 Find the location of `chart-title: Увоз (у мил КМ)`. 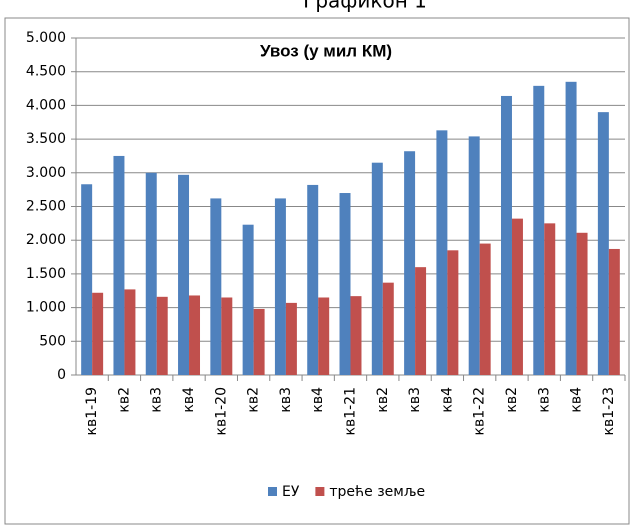

chart-title: Увоз (у мил КМ) is located at coordinates (326, 50).